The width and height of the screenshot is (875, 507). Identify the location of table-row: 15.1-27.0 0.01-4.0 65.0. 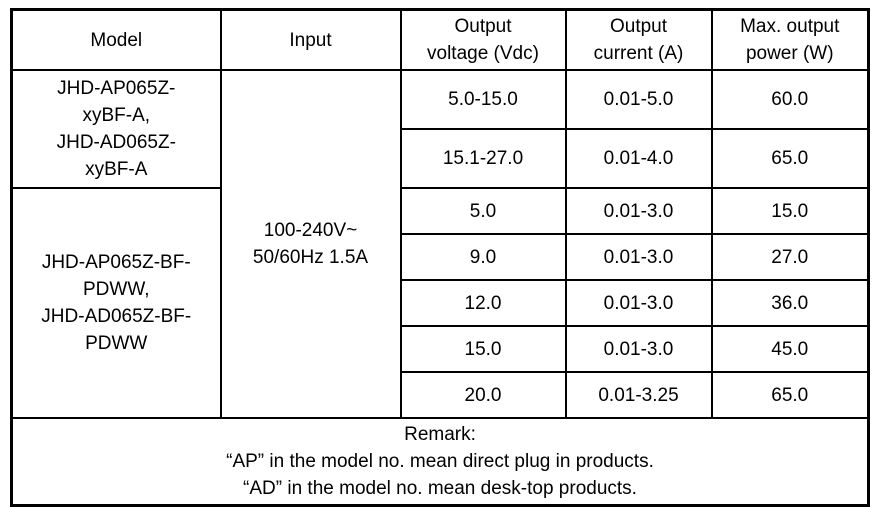
(441, 158).